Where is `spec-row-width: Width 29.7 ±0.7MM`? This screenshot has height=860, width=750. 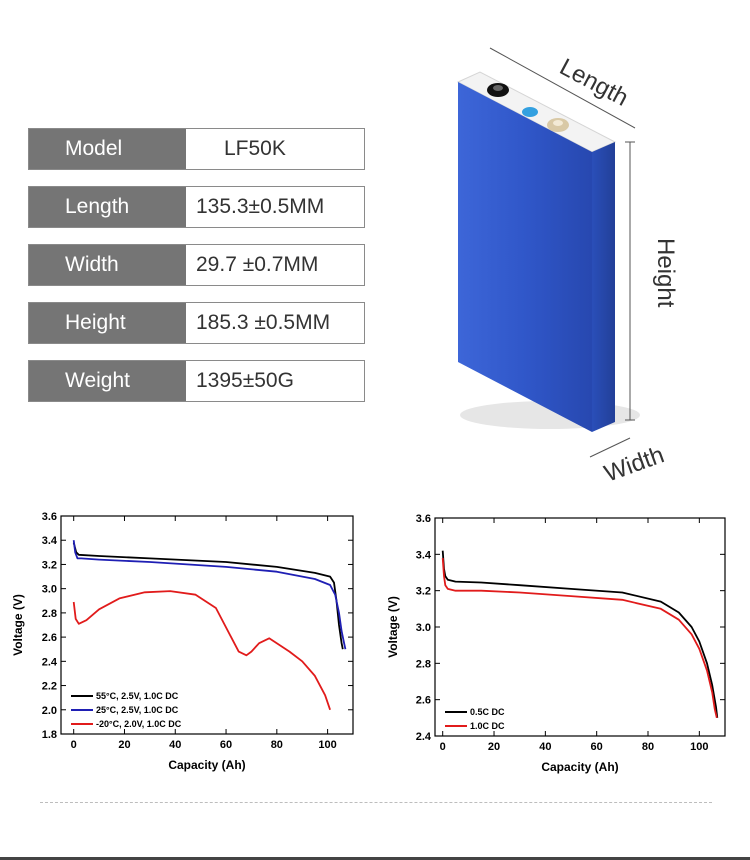 spec-row-width: Width 29.7 ±0.7MM is located at coordinates (196, 265).